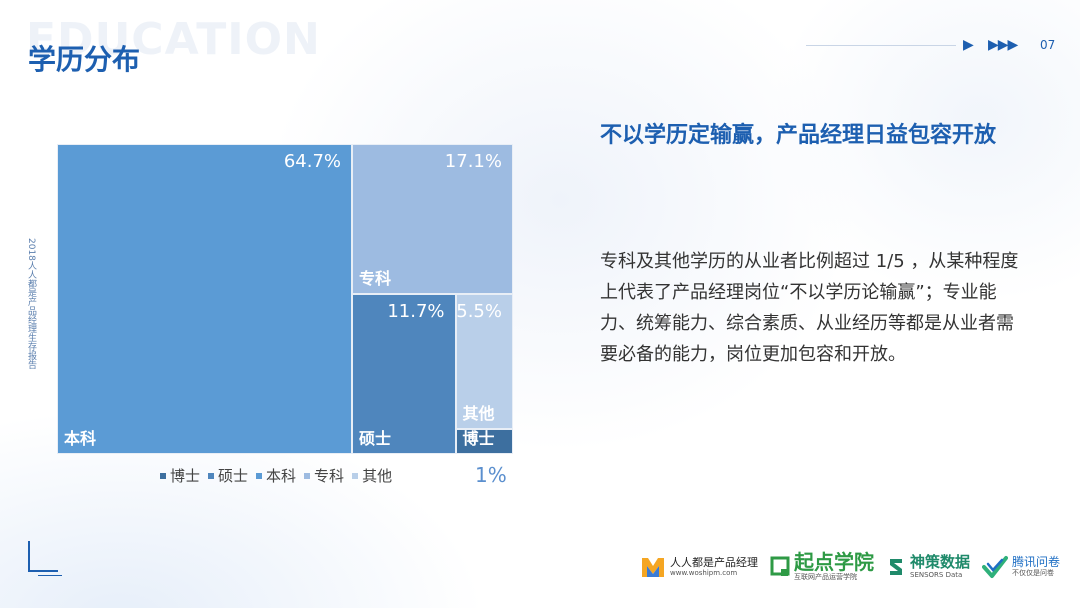 This screenshot has height=608, width=1080. I want to click on cell-value-label: 64.7%, so click(312, 161).